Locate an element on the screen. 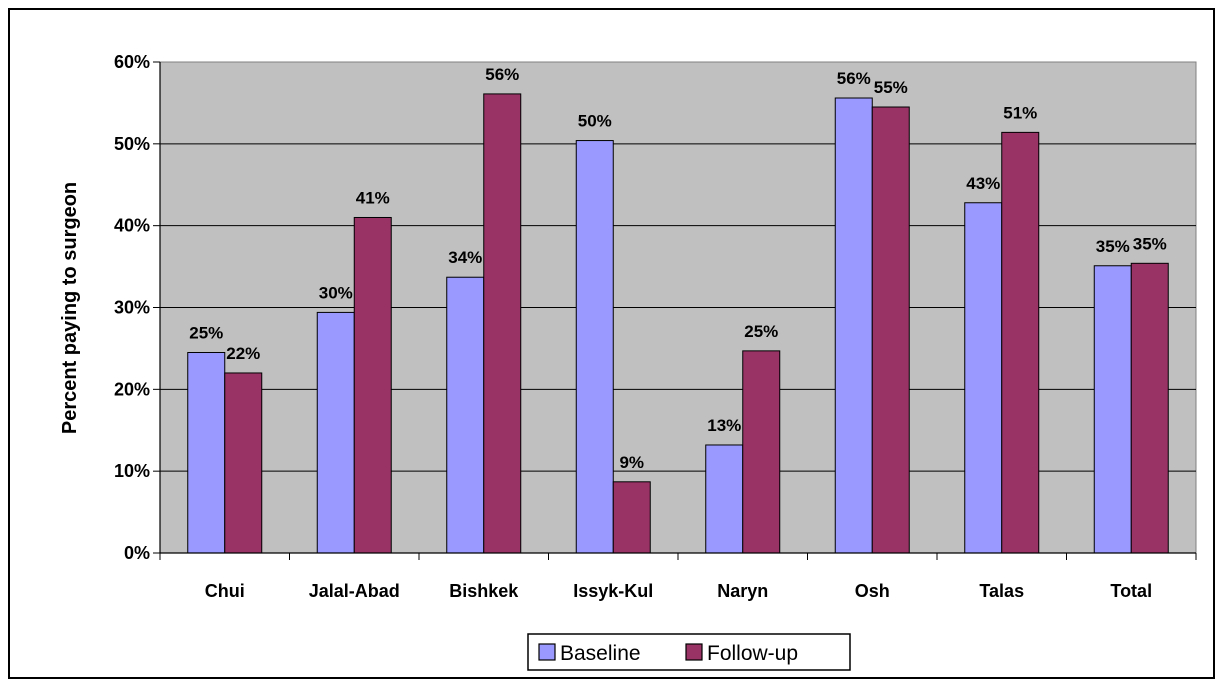  y-tick-label: 20% is located at coordinates (132, 389).